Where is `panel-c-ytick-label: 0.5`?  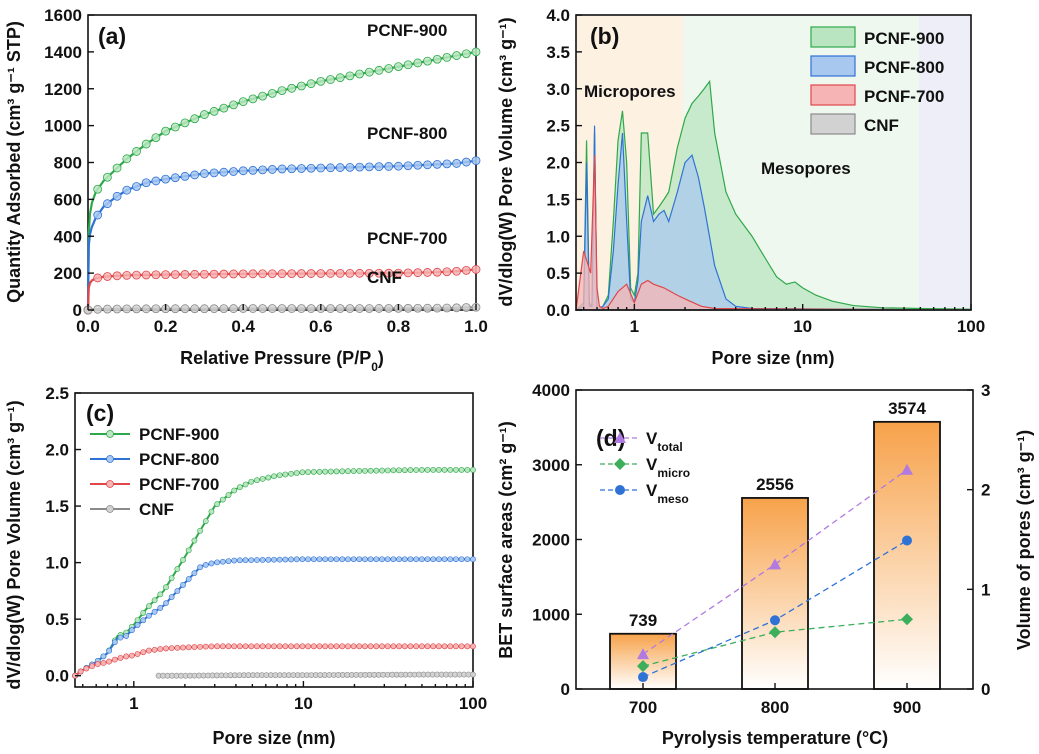
panel-c-ytick-label: 0.5 is located at coordinates (57, 619).